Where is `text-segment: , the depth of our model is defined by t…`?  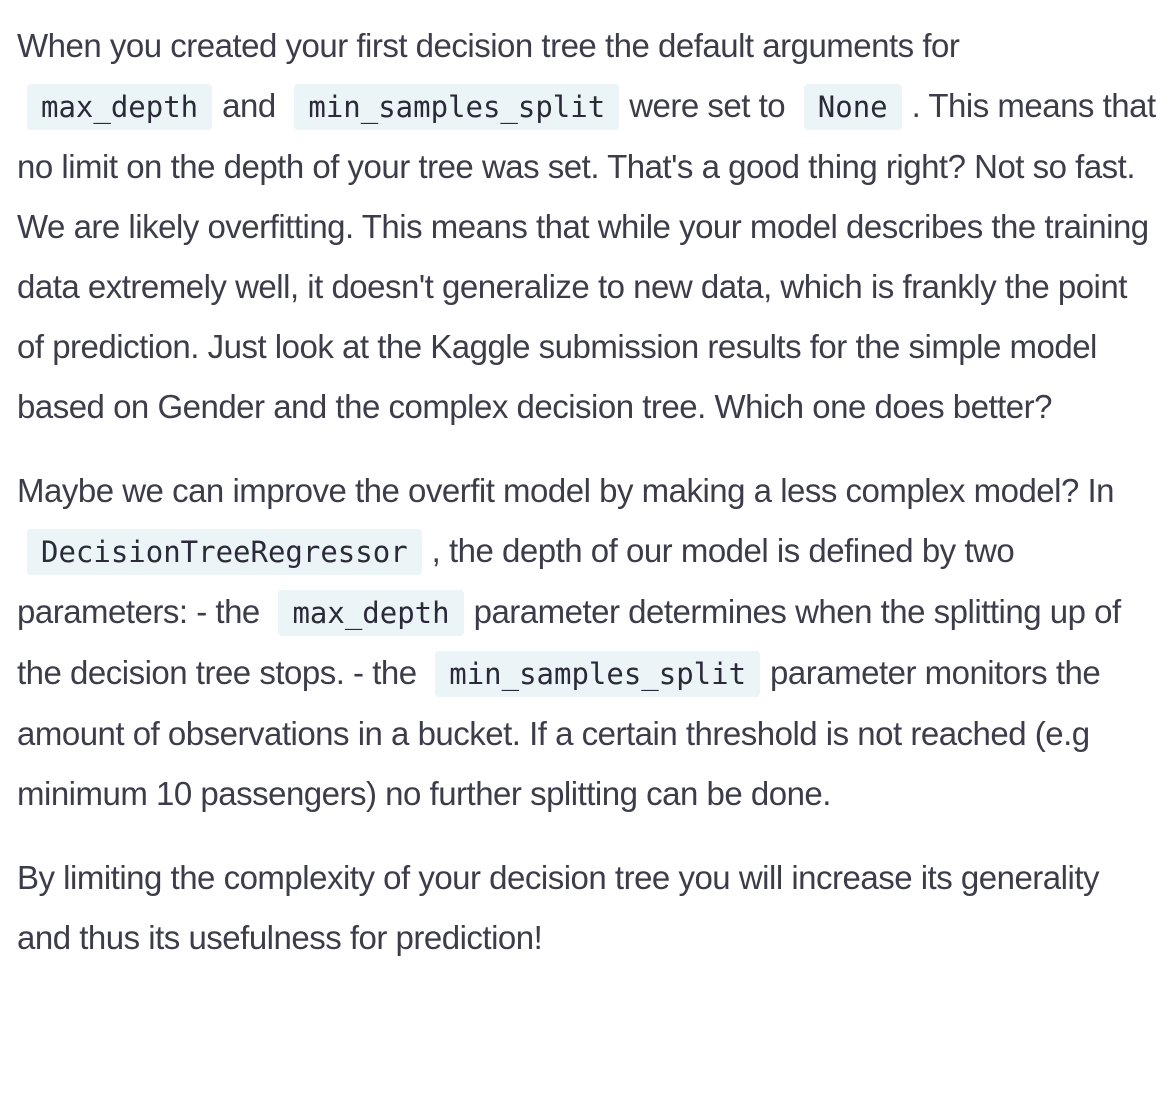 text-segment: , the depth of our model is defined by t… is located at coordinates (516, 581).